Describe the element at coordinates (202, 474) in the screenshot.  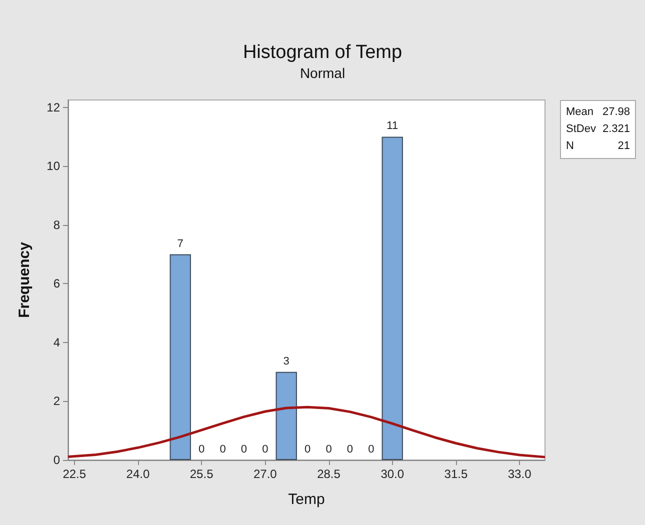
I see `x-tick-label: 25.5` at that location.